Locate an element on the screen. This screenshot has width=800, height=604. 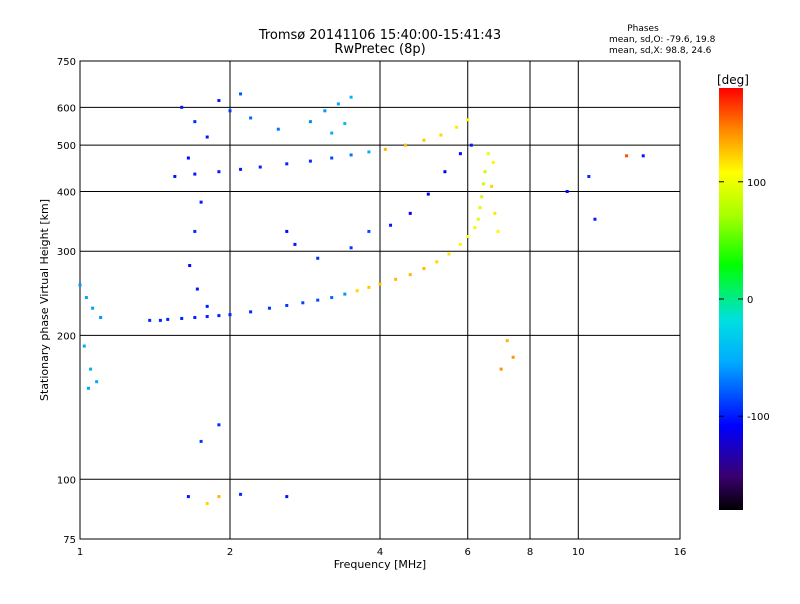
y-tick-label: 200 is located at coordinates (66, 336).